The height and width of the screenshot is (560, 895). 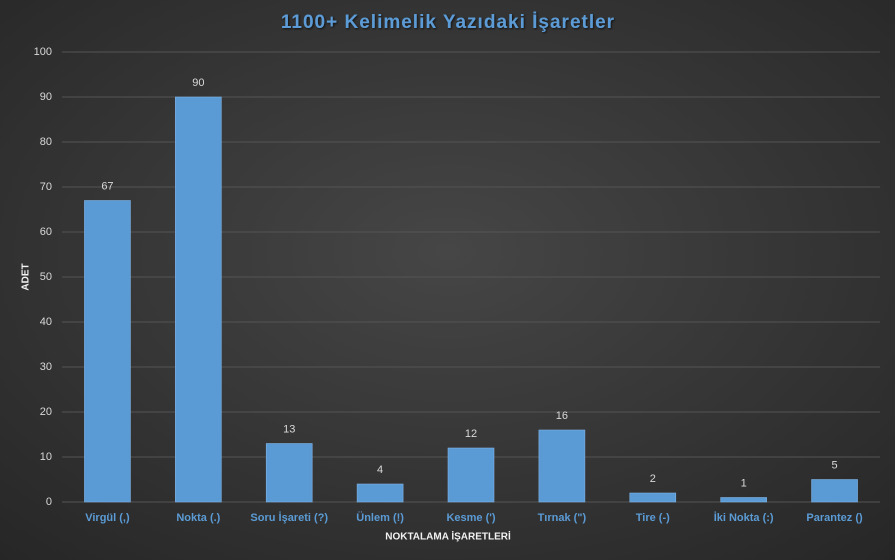 I want to click on chart-title: 1100+ Kelimelik Yazıdaki İşaretler, so click(x=448, y=22).